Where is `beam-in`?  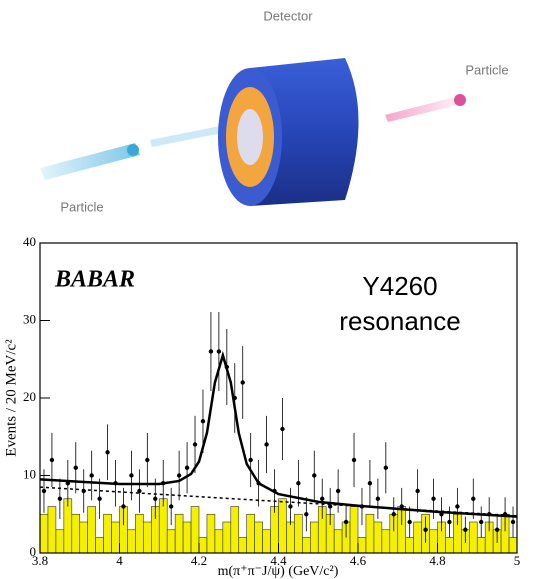
beam-in is located at coordinates (90, 161).